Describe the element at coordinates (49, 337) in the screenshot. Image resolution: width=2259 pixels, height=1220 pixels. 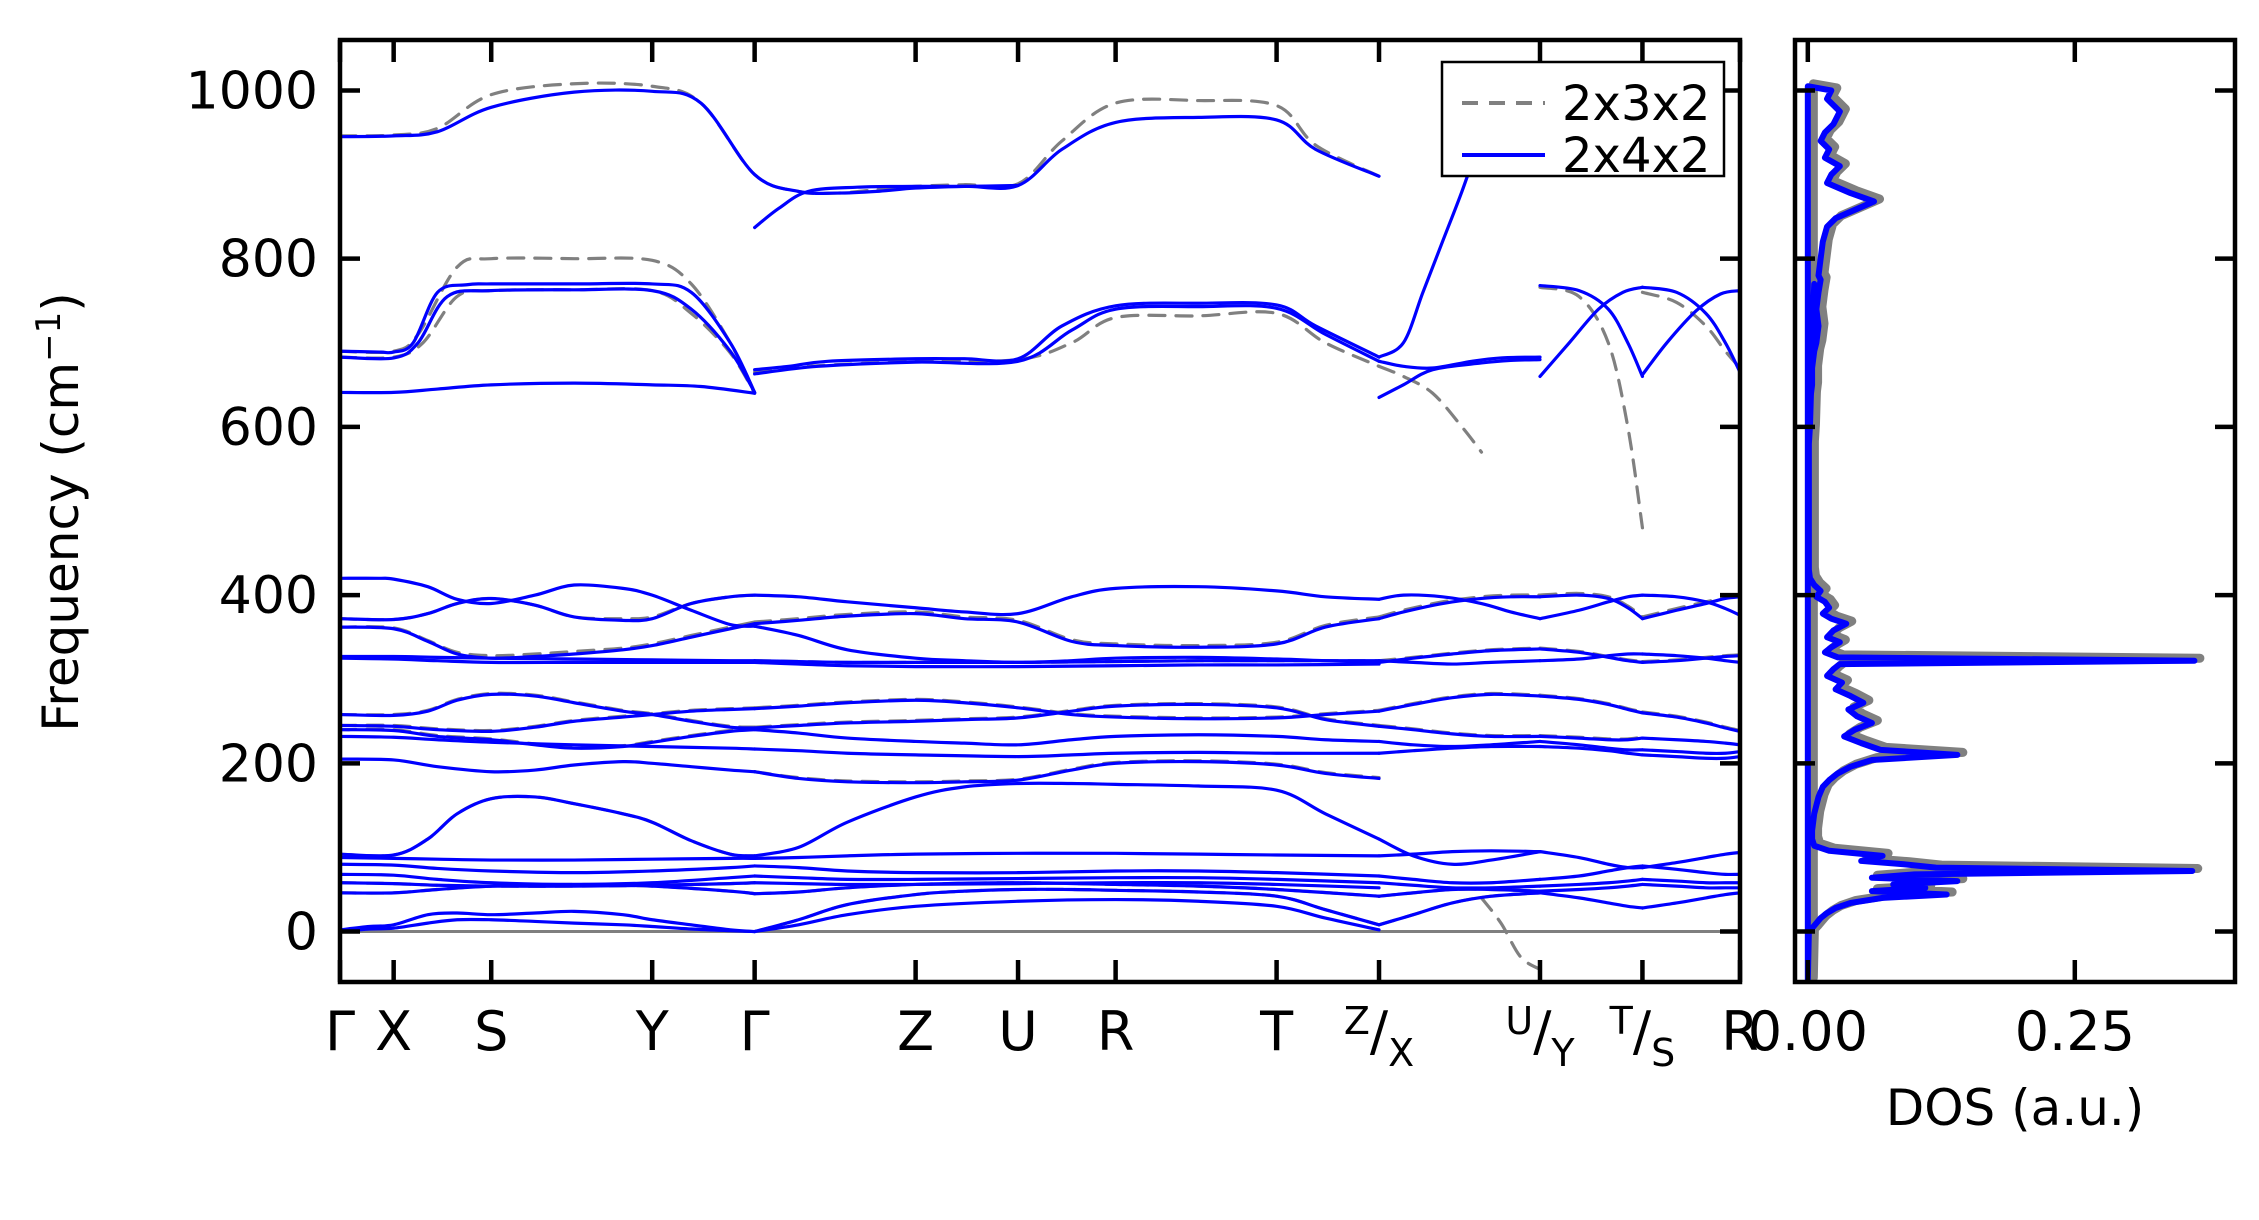
I see `y-axis-label-exponent: −1` at that location.